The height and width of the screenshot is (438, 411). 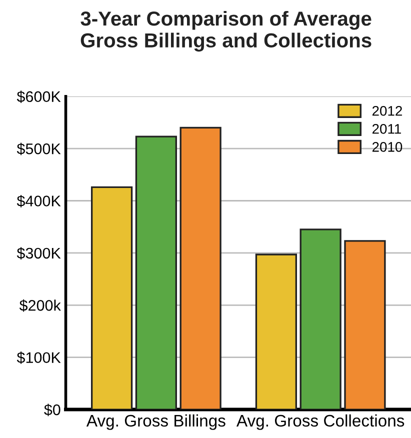 What do you see at coordinates (387, 147) in the screenshot?
I see `legend-label: 2010` at bounding box center [387, 147].